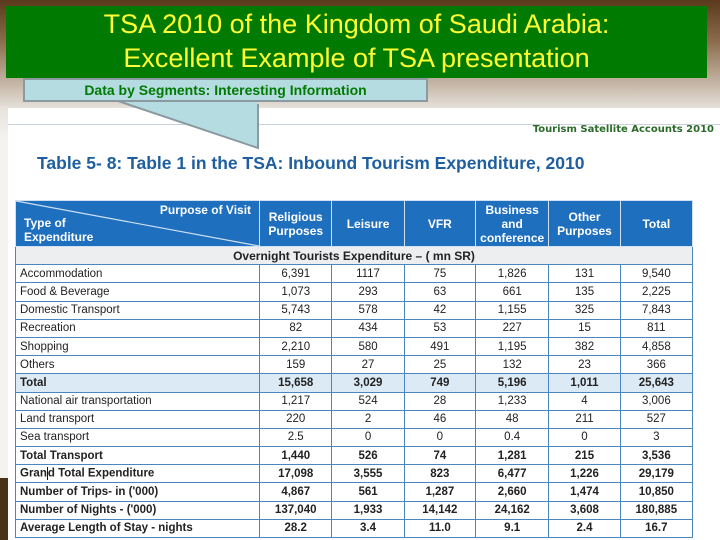  What do you see at coordinates (440, 492) in the screenshot?
I see `cell: 1,287` at bounding box center [440, 492].